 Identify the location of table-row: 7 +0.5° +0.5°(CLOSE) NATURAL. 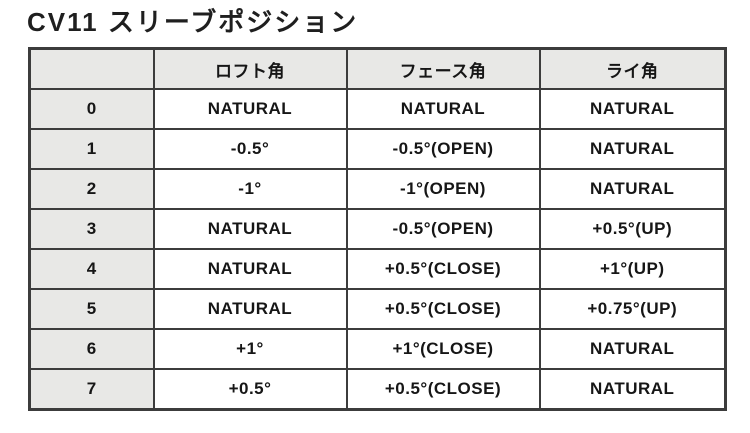
(377, 389).